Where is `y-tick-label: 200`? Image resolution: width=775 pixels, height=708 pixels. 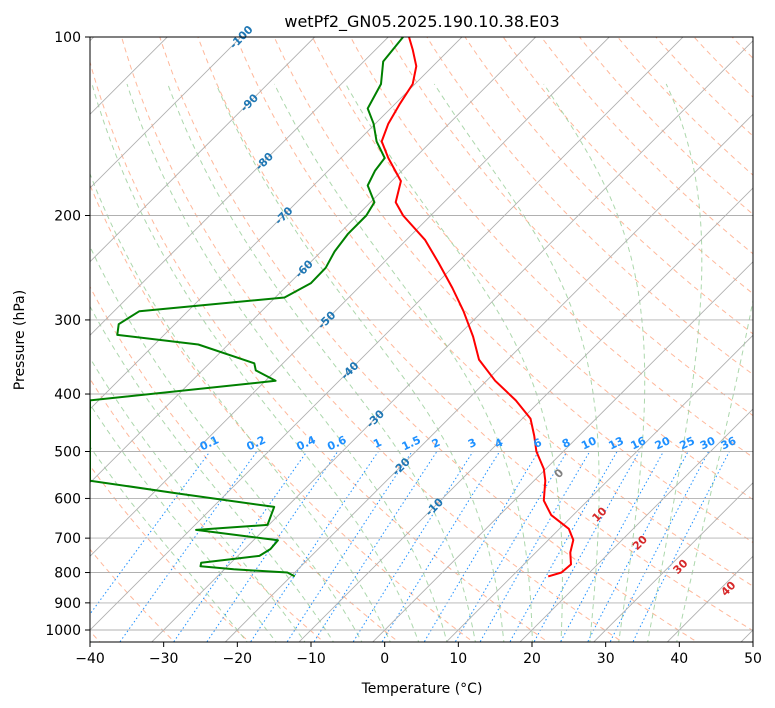
y-tick-label: 200 is located at coordinates (67, 217).